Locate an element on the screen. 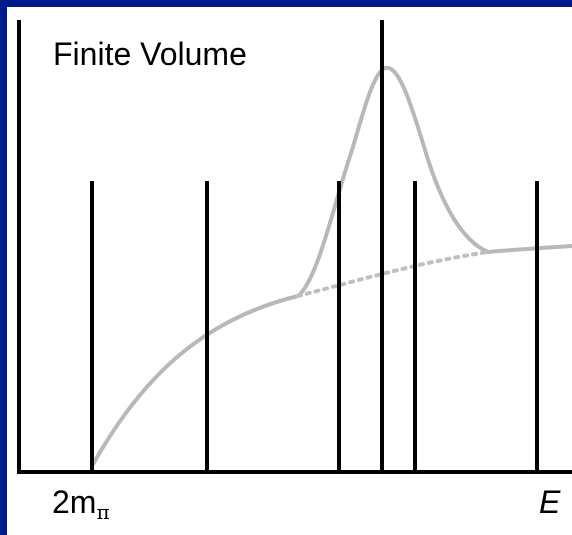 The width and height of the screenshot is (572, 535). continuum-curve is located at coordinates (195, 381).